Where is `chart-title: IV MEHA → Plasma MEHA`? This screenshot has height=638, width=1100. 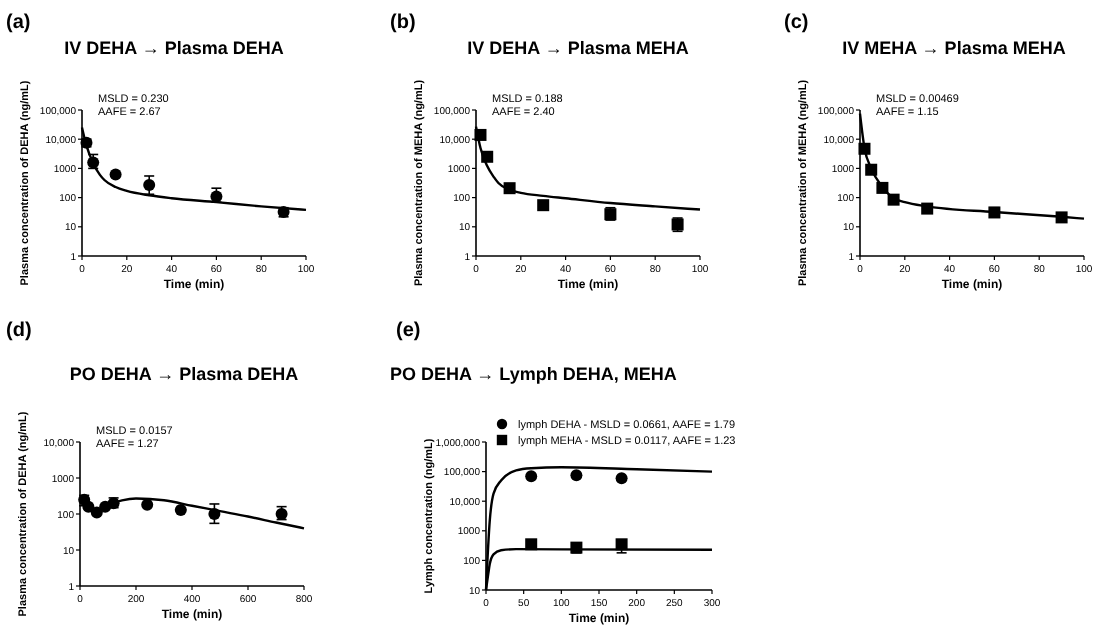 chart-title: IV MEHA → Plasma MEHA is located at coordinates (954, 48).